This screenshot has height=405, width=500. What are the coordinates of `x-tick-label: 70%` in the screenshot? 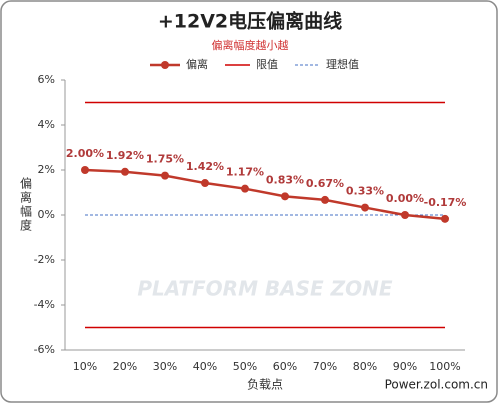 It's located at (325, 366).